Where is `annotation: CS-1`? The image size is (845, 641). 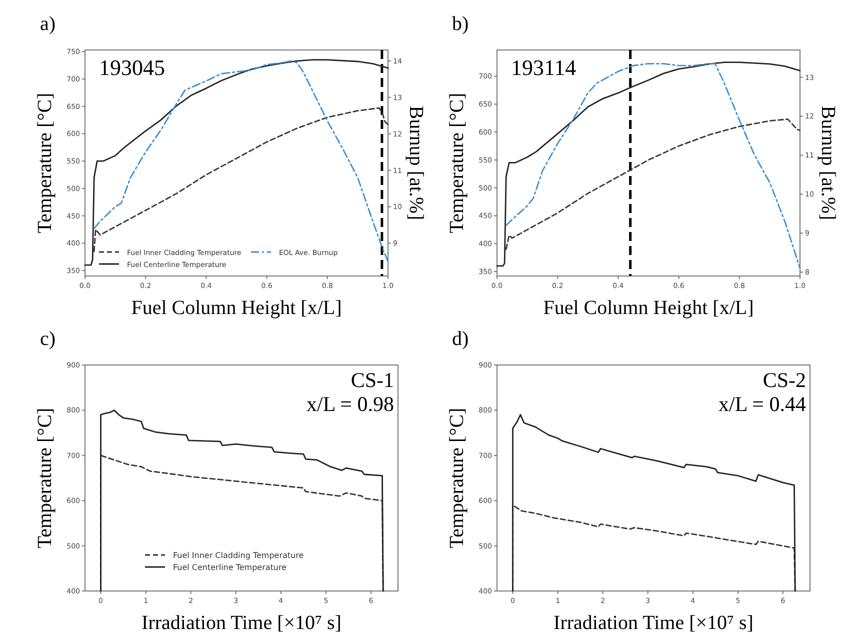 annotation: CS-1 is located at coordinates (372, 380).